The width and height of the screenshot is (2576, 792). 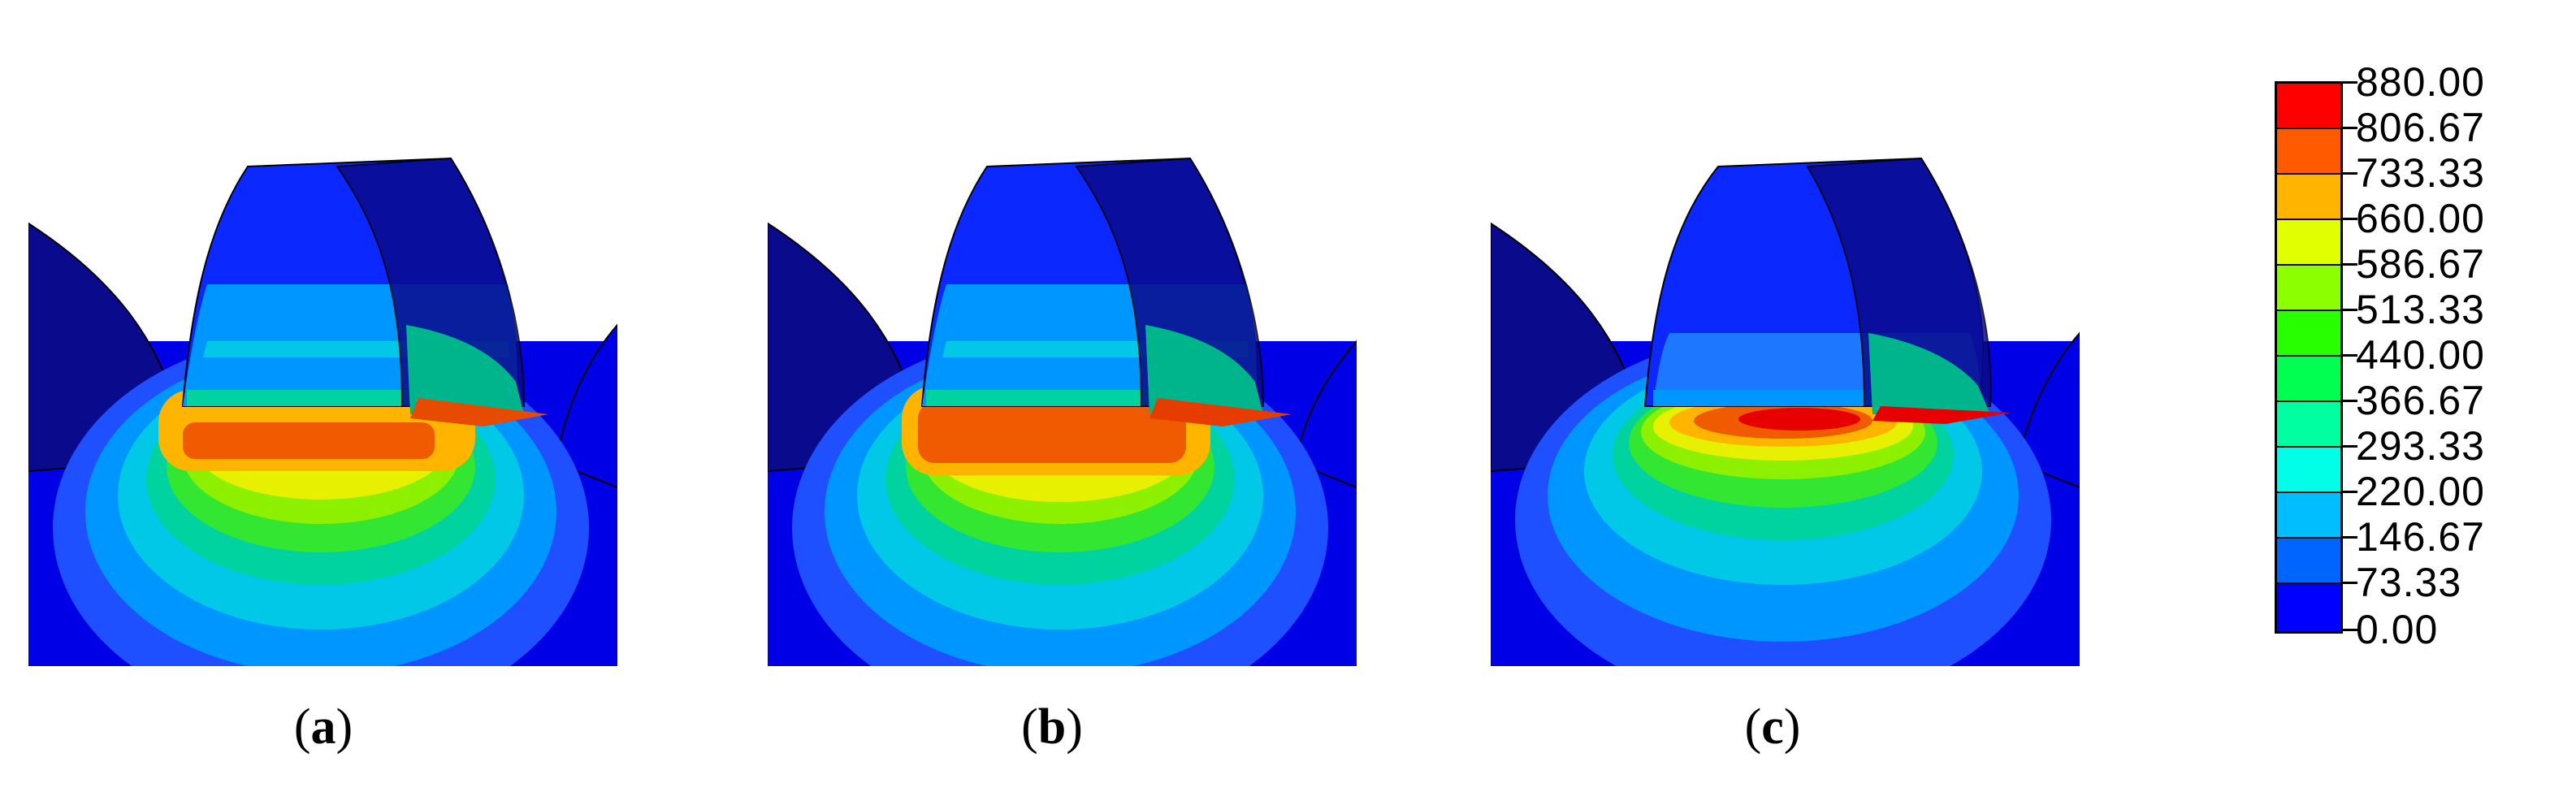 I want to click on colorbar-label: 440.00, so click(x=2420, y=355).